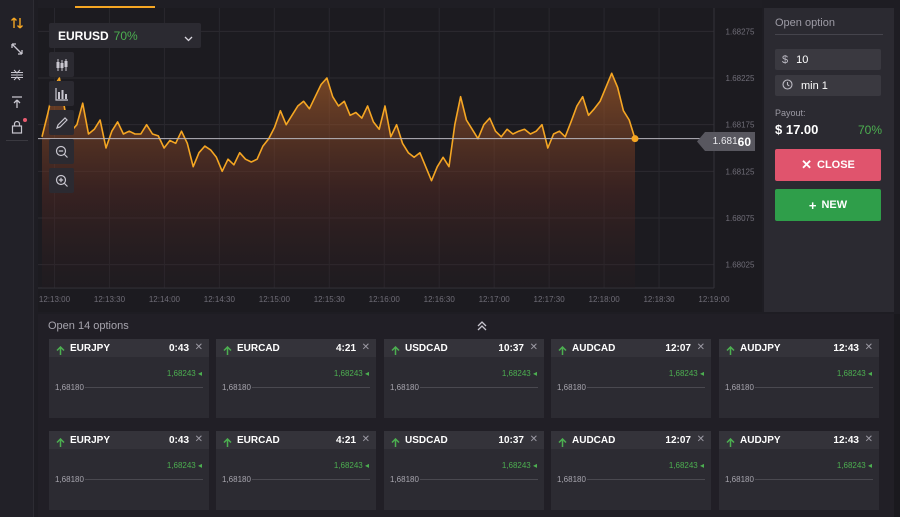  Describe the element at coordinates (799, 440) in the screenshot. I see `option-card-header: AUDJPY 12:43 ✕` at that location.